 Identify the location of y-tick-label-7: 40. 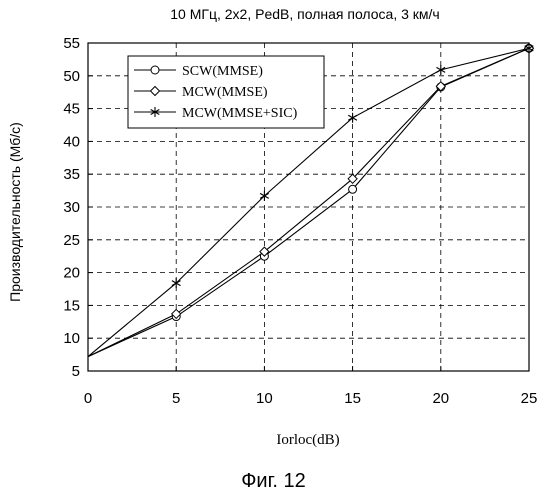
(71, 141).